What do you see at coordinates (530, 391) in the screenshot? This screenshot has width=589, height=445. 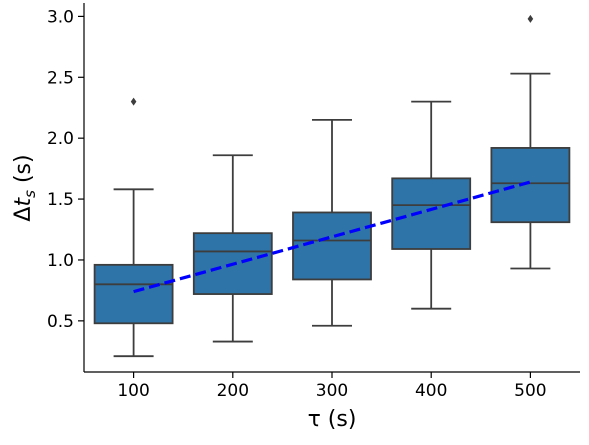 I see `x-tick-label: 500` at bounding box center [530, 391].